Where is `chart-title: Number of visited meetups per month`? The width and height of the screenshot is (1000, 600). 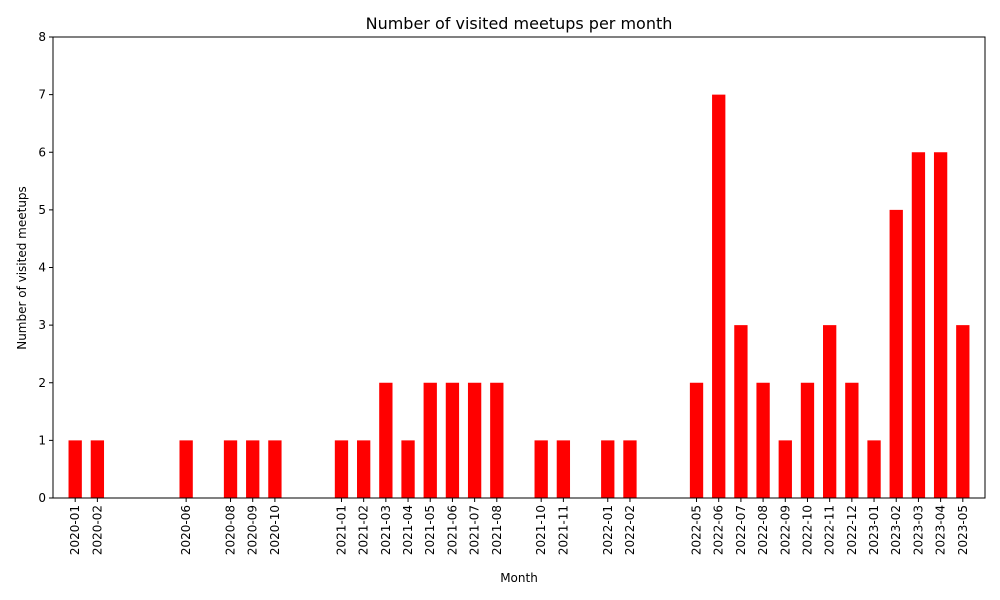 chart-title: Number of visited meetups per month is located at coordinates (519, 23).